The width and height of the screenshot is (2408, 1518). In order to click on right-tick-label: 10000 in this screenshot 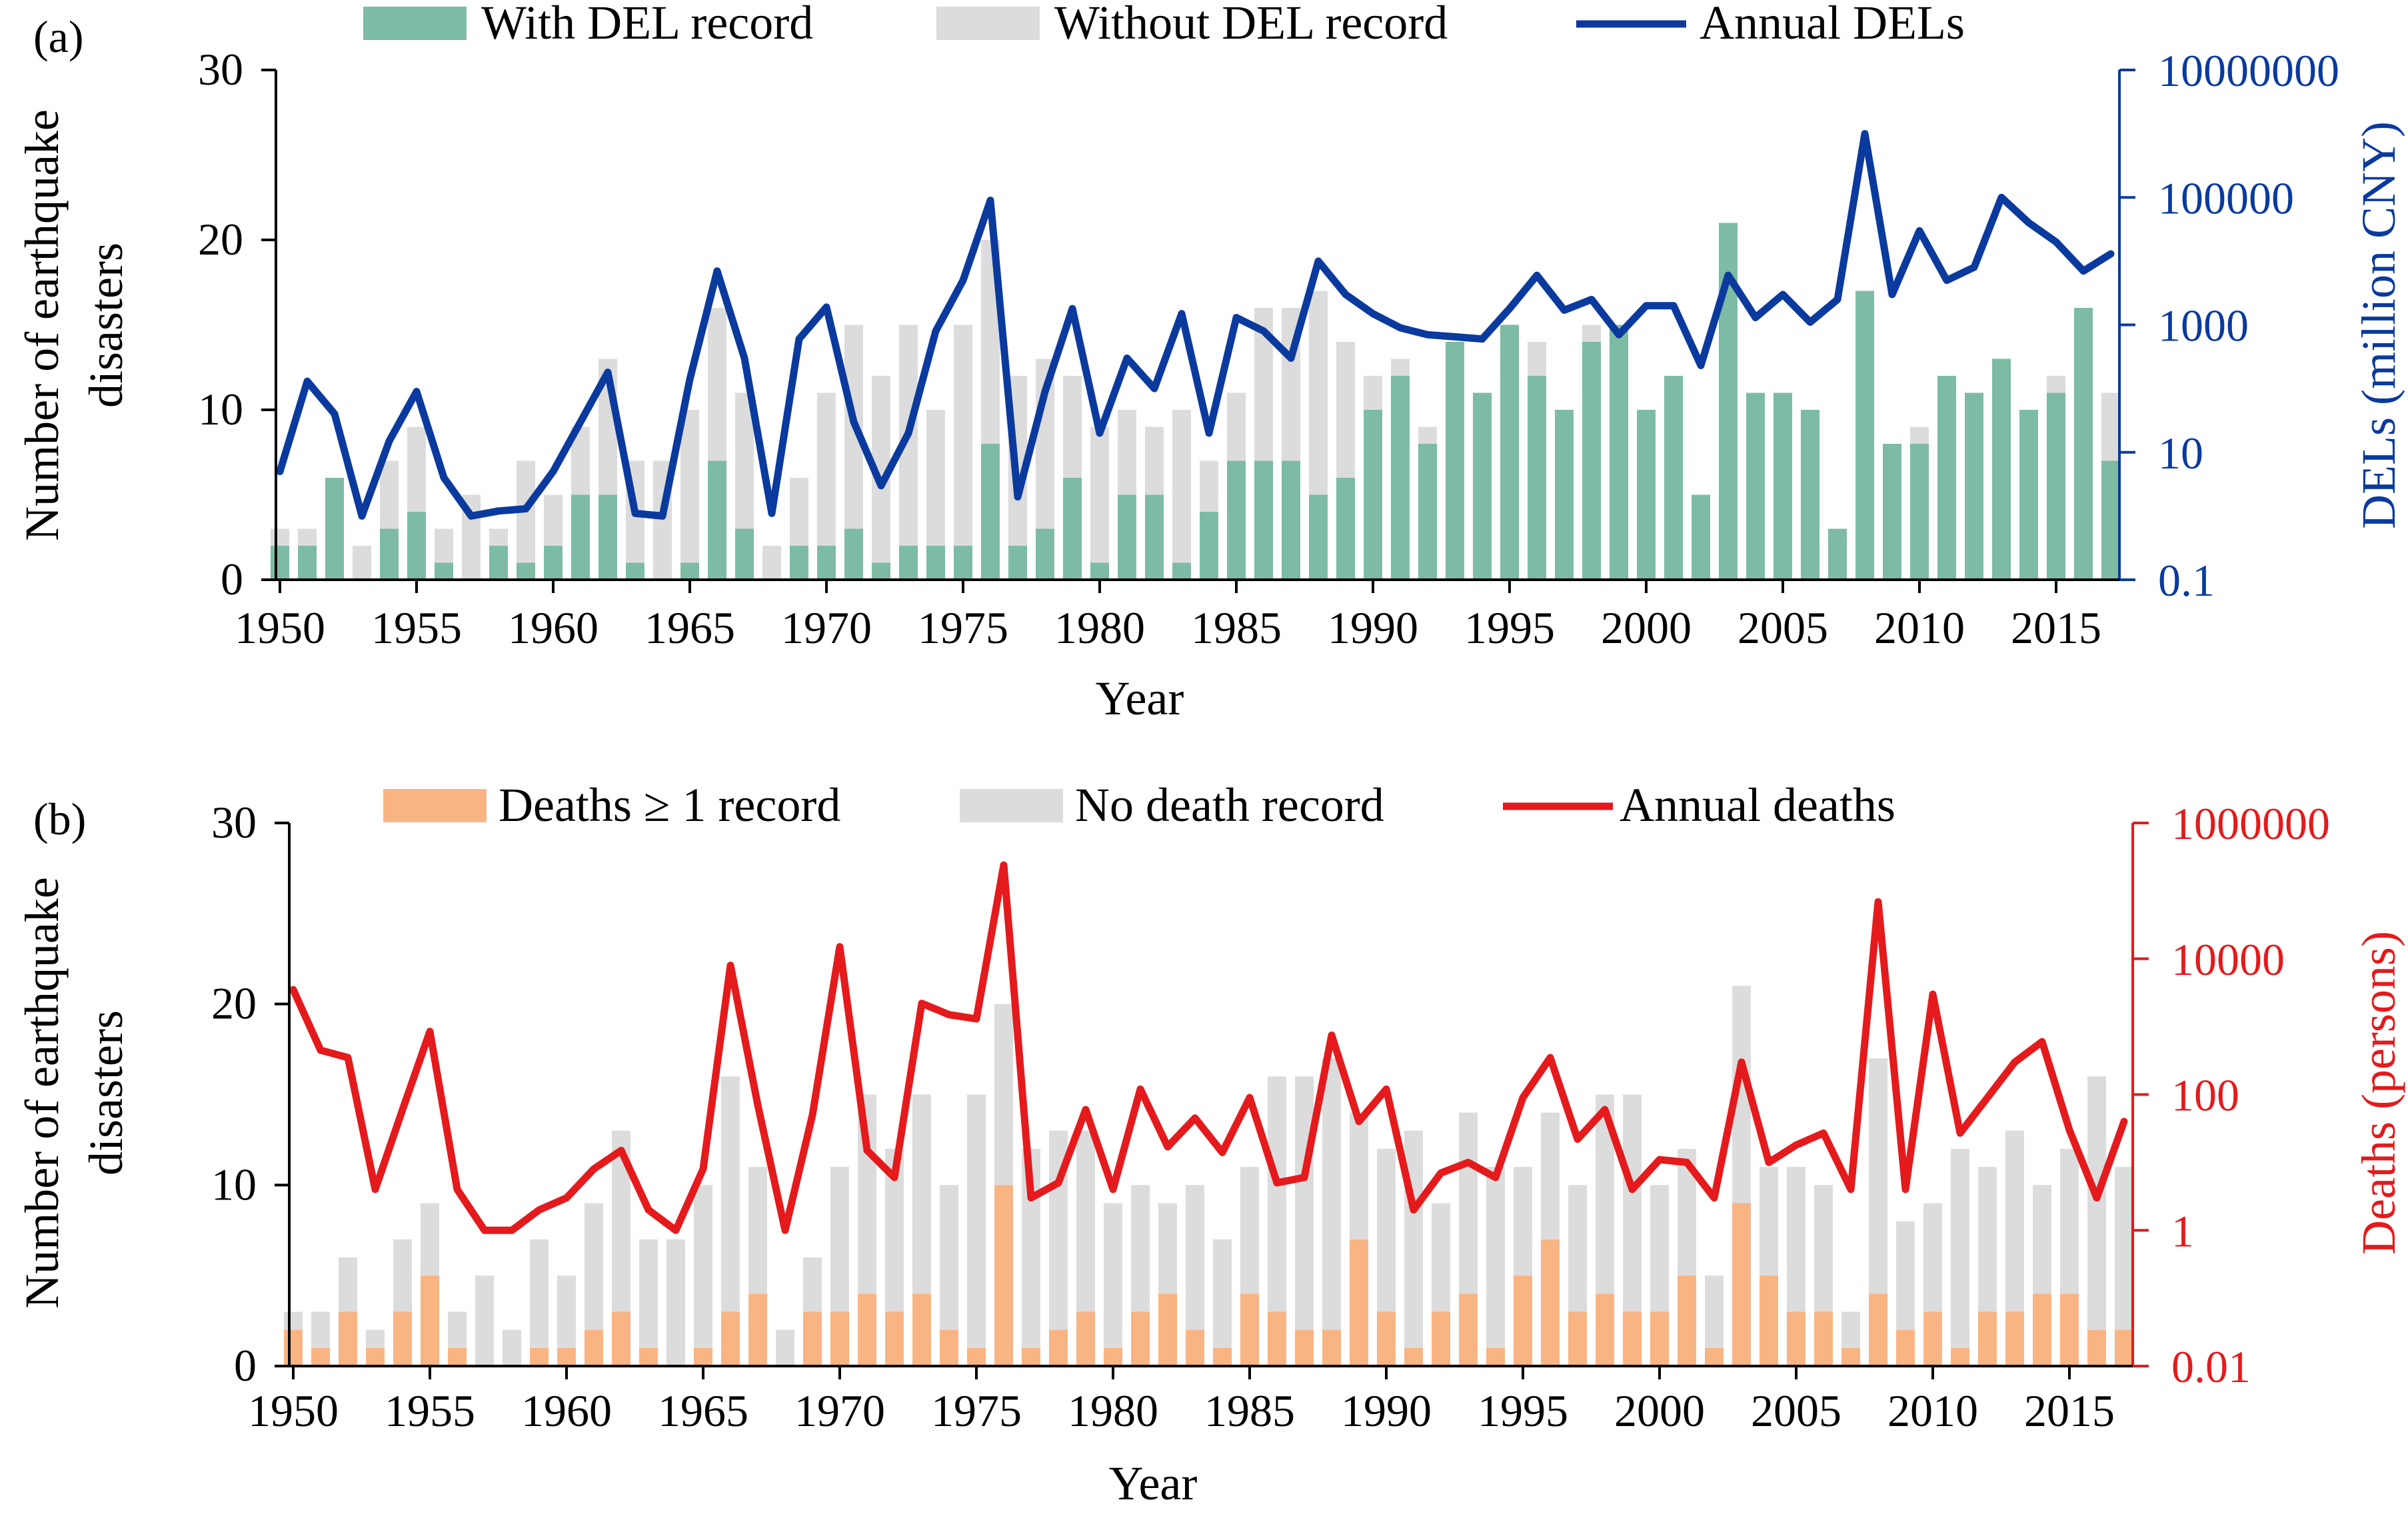, I will do `click(2228, 959)`.